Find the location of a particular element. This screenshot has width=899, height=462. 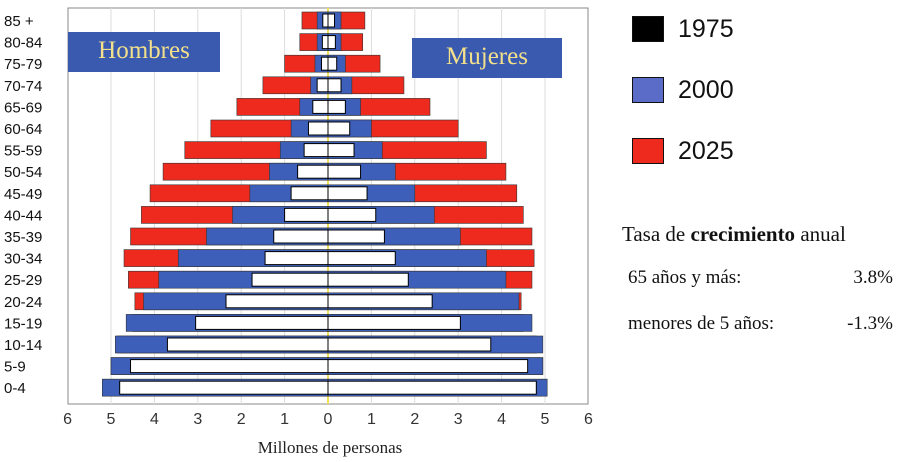

legend-label-1975: 1975 is located at coordinates (706, 28).